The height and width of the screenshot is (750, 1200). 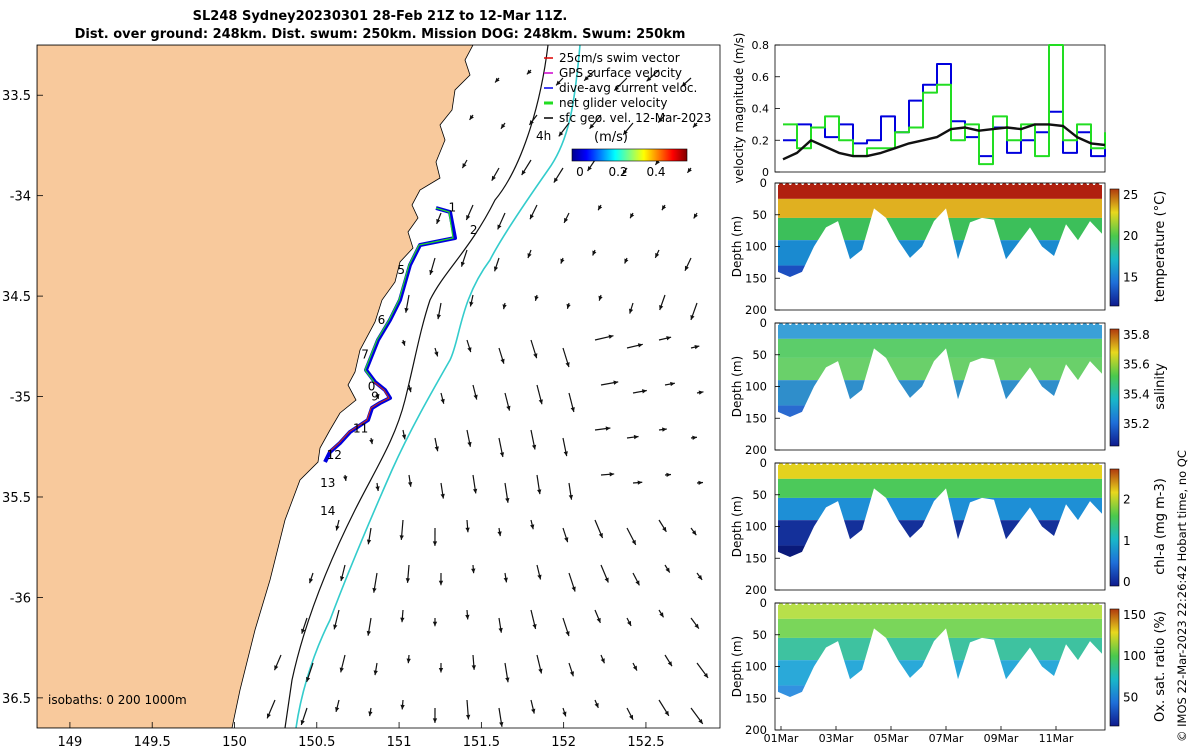 I want to click on colorbar-tick: 2, so click(x=1127, y=500).